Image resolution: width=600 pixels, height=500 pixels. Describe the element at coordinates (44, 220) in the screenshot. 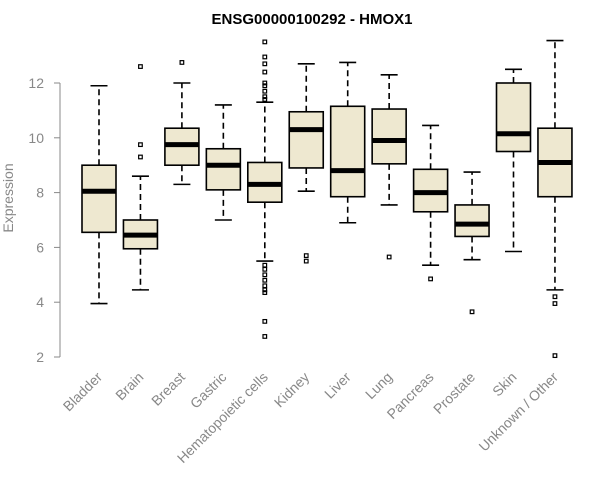

I see `y-axis-ticks: 2 4 6 8 10 12` at that location.